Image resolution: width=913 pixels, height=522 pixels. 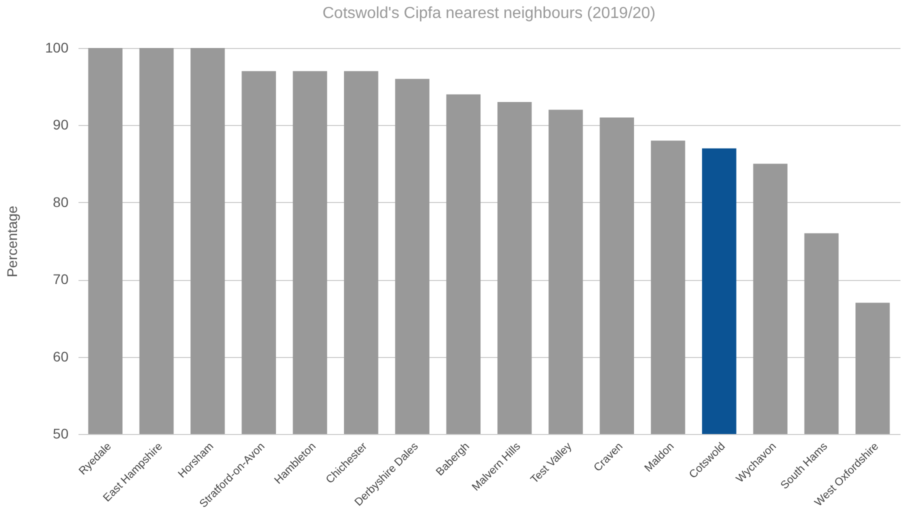 What do you see at coordinates (60, 124) in the screenshot?
I see `y-tick-label: 90` at bounding box center [60, 124].